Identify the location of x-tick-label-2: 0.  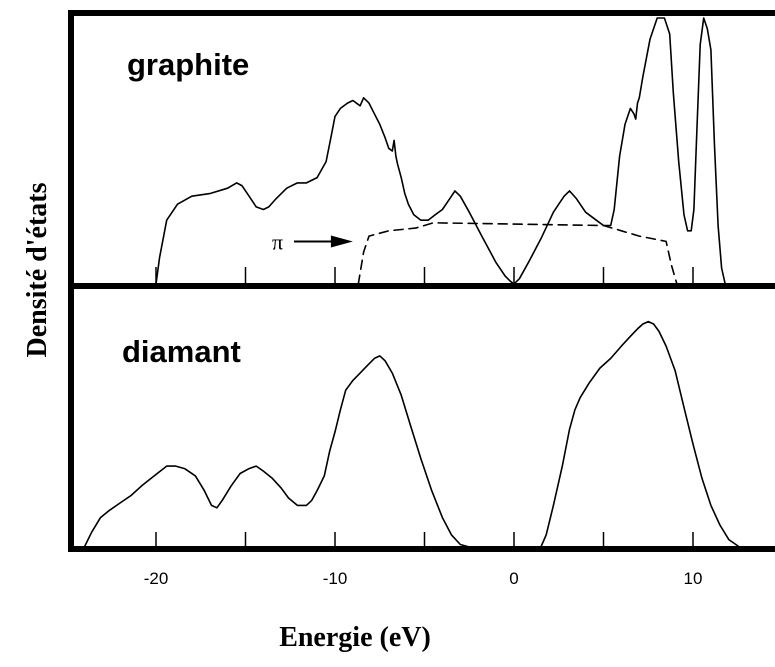
(513, 578).